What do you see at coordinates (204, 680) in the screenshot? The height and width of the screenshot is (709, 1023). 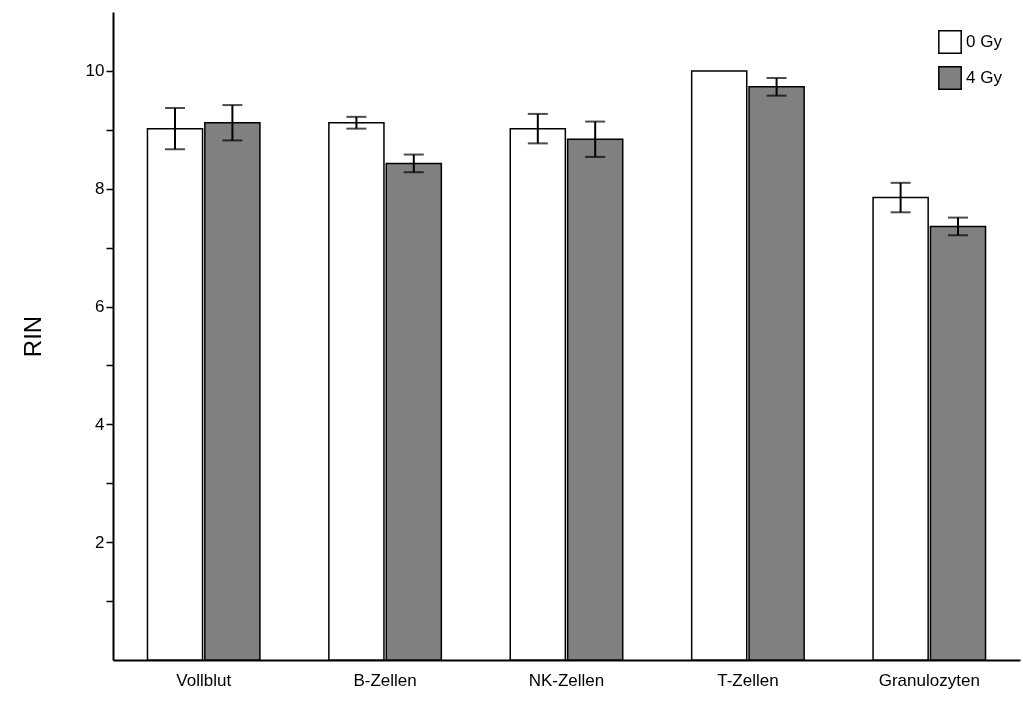 I see `x-tick-label: Vollblut` at bounding box center [204, 680].